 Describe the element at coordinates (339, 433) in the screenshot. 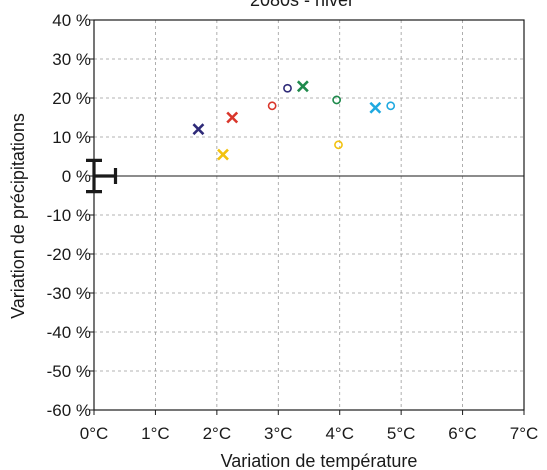

I see `x-tick-label: 4°C` at that location.